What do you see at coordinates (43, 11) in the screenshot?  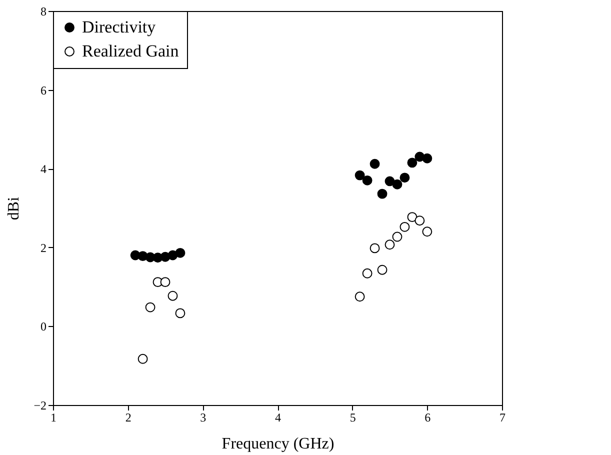 I see `y-tick-label: 8` at bounding box center [43, 11].